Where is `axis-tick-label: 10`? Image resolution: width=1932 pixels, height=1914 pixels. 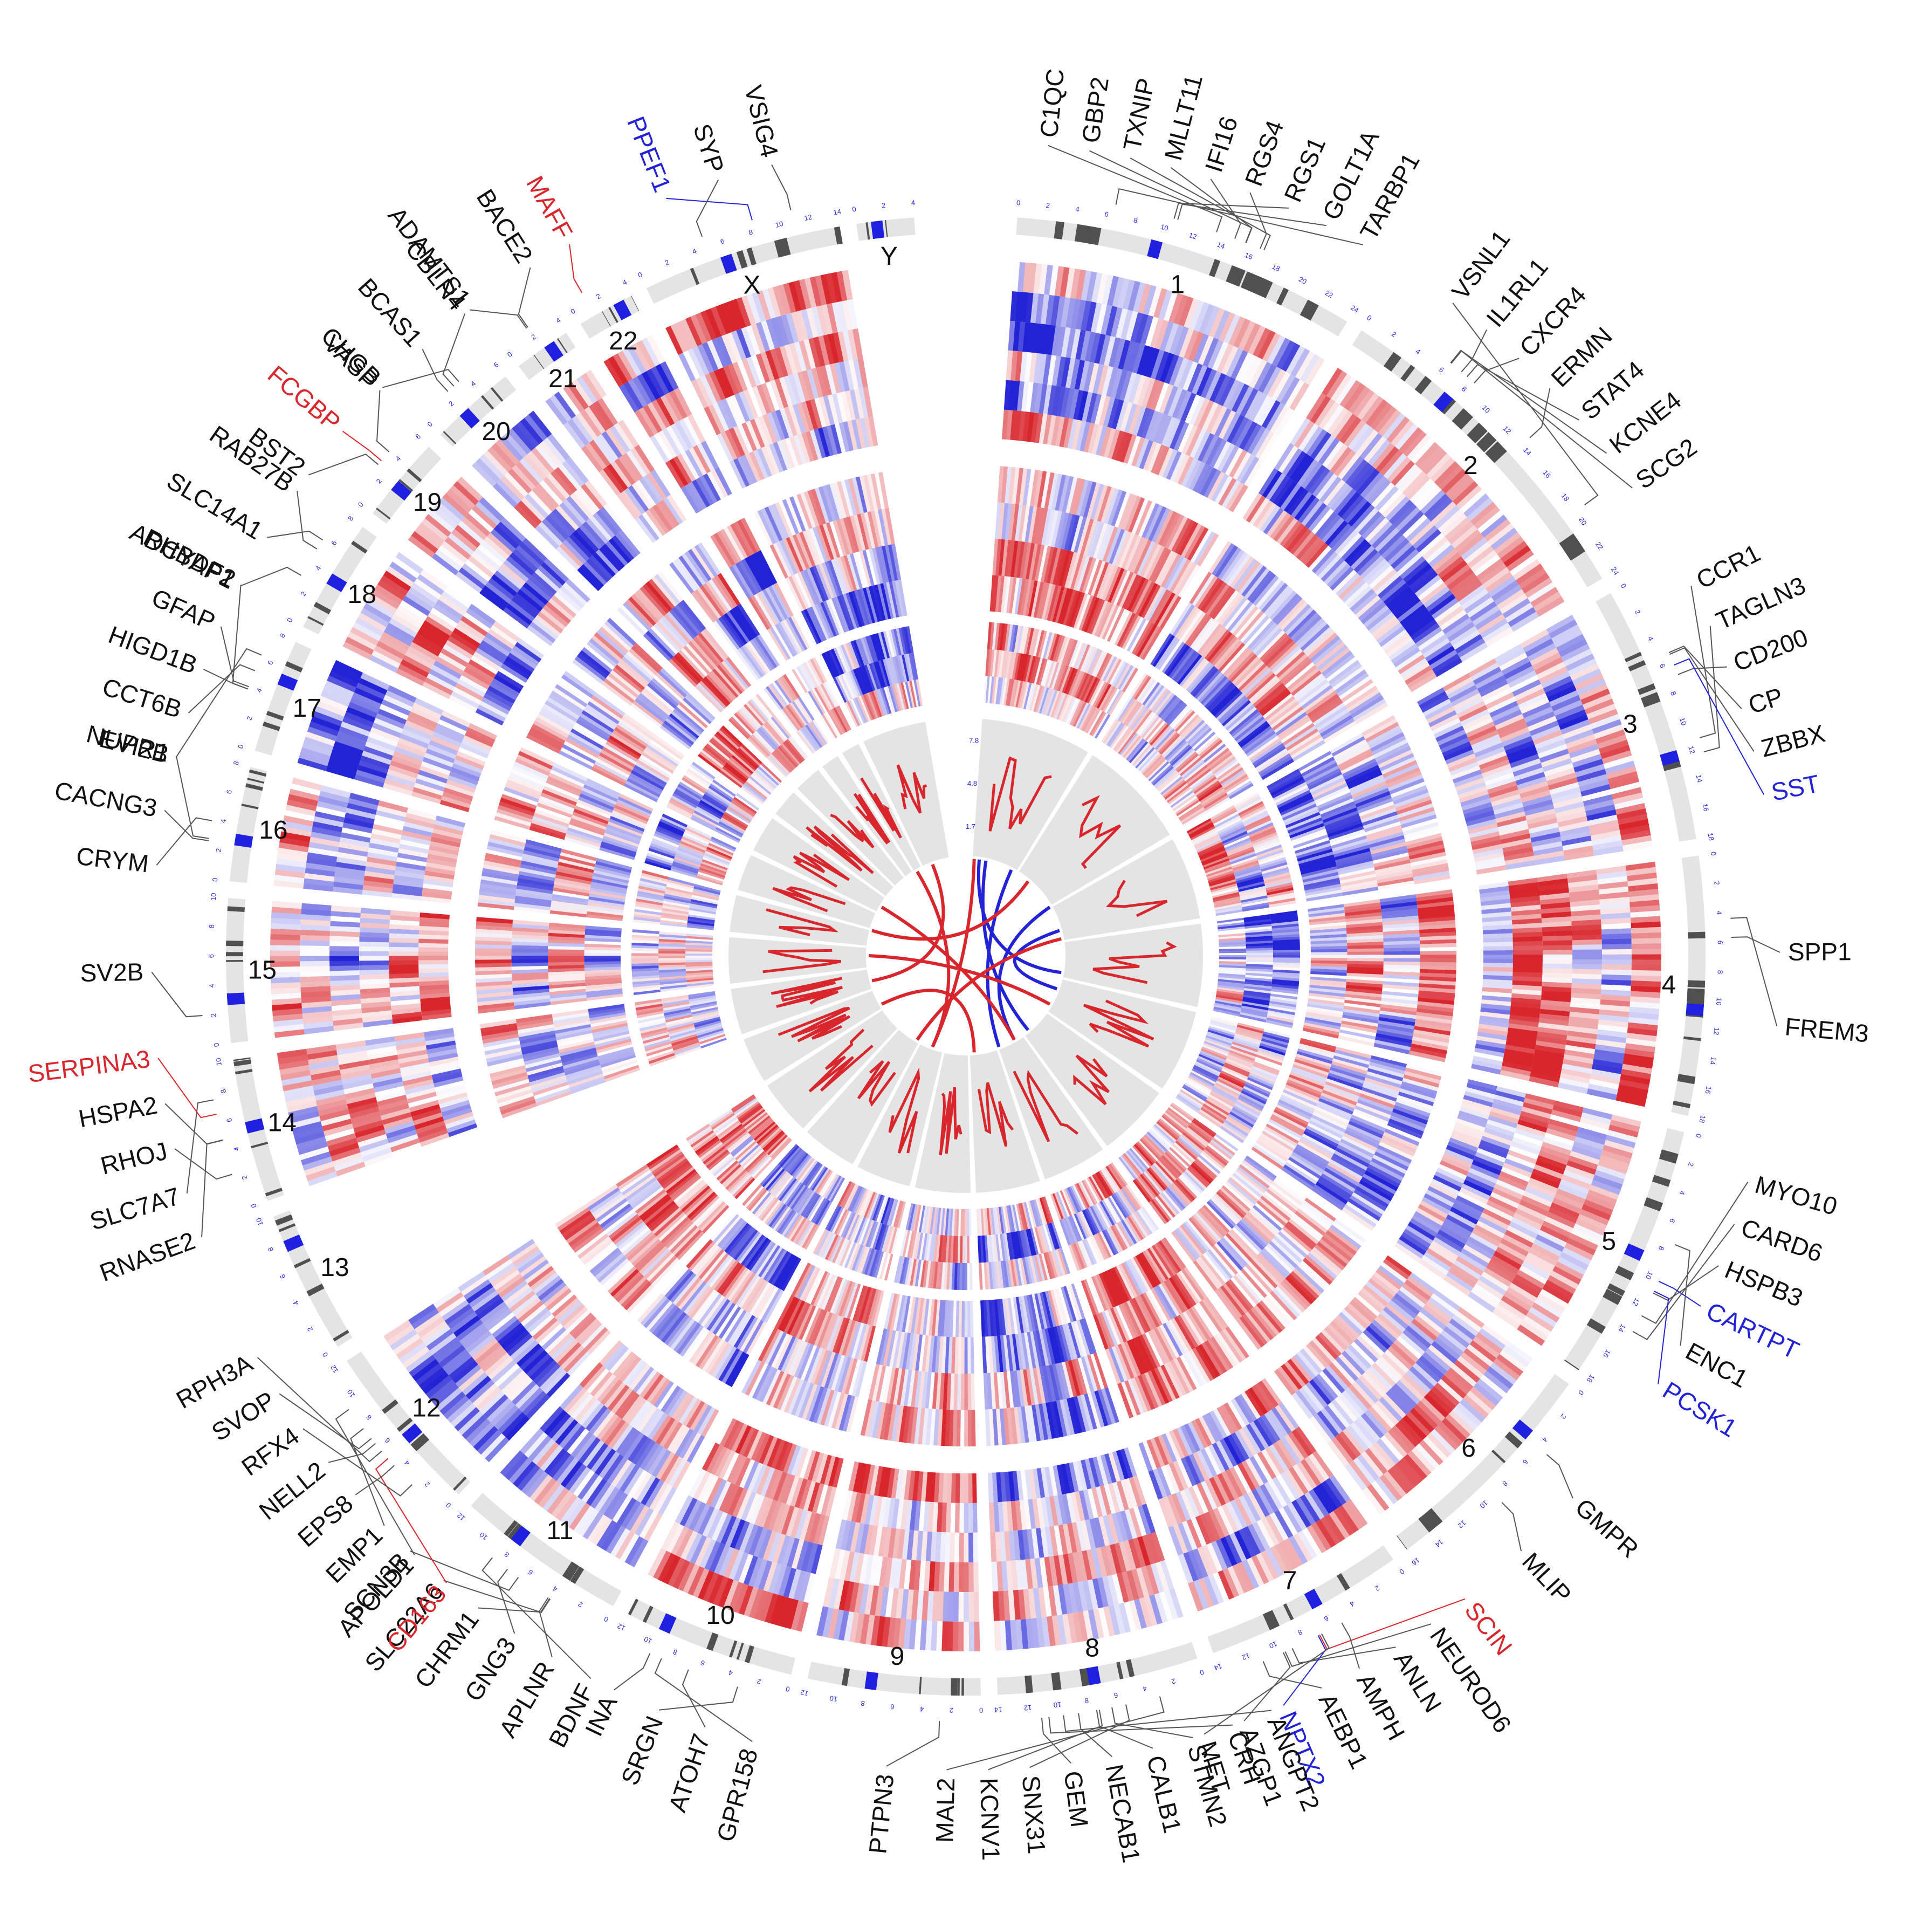 axis-tick-label: 10 is located at coordinates (1649, 1275).